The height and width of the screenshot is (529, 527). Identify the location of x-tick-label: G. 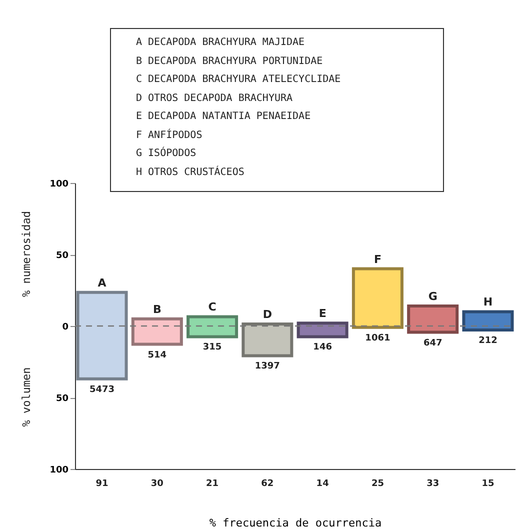
(433, 296).